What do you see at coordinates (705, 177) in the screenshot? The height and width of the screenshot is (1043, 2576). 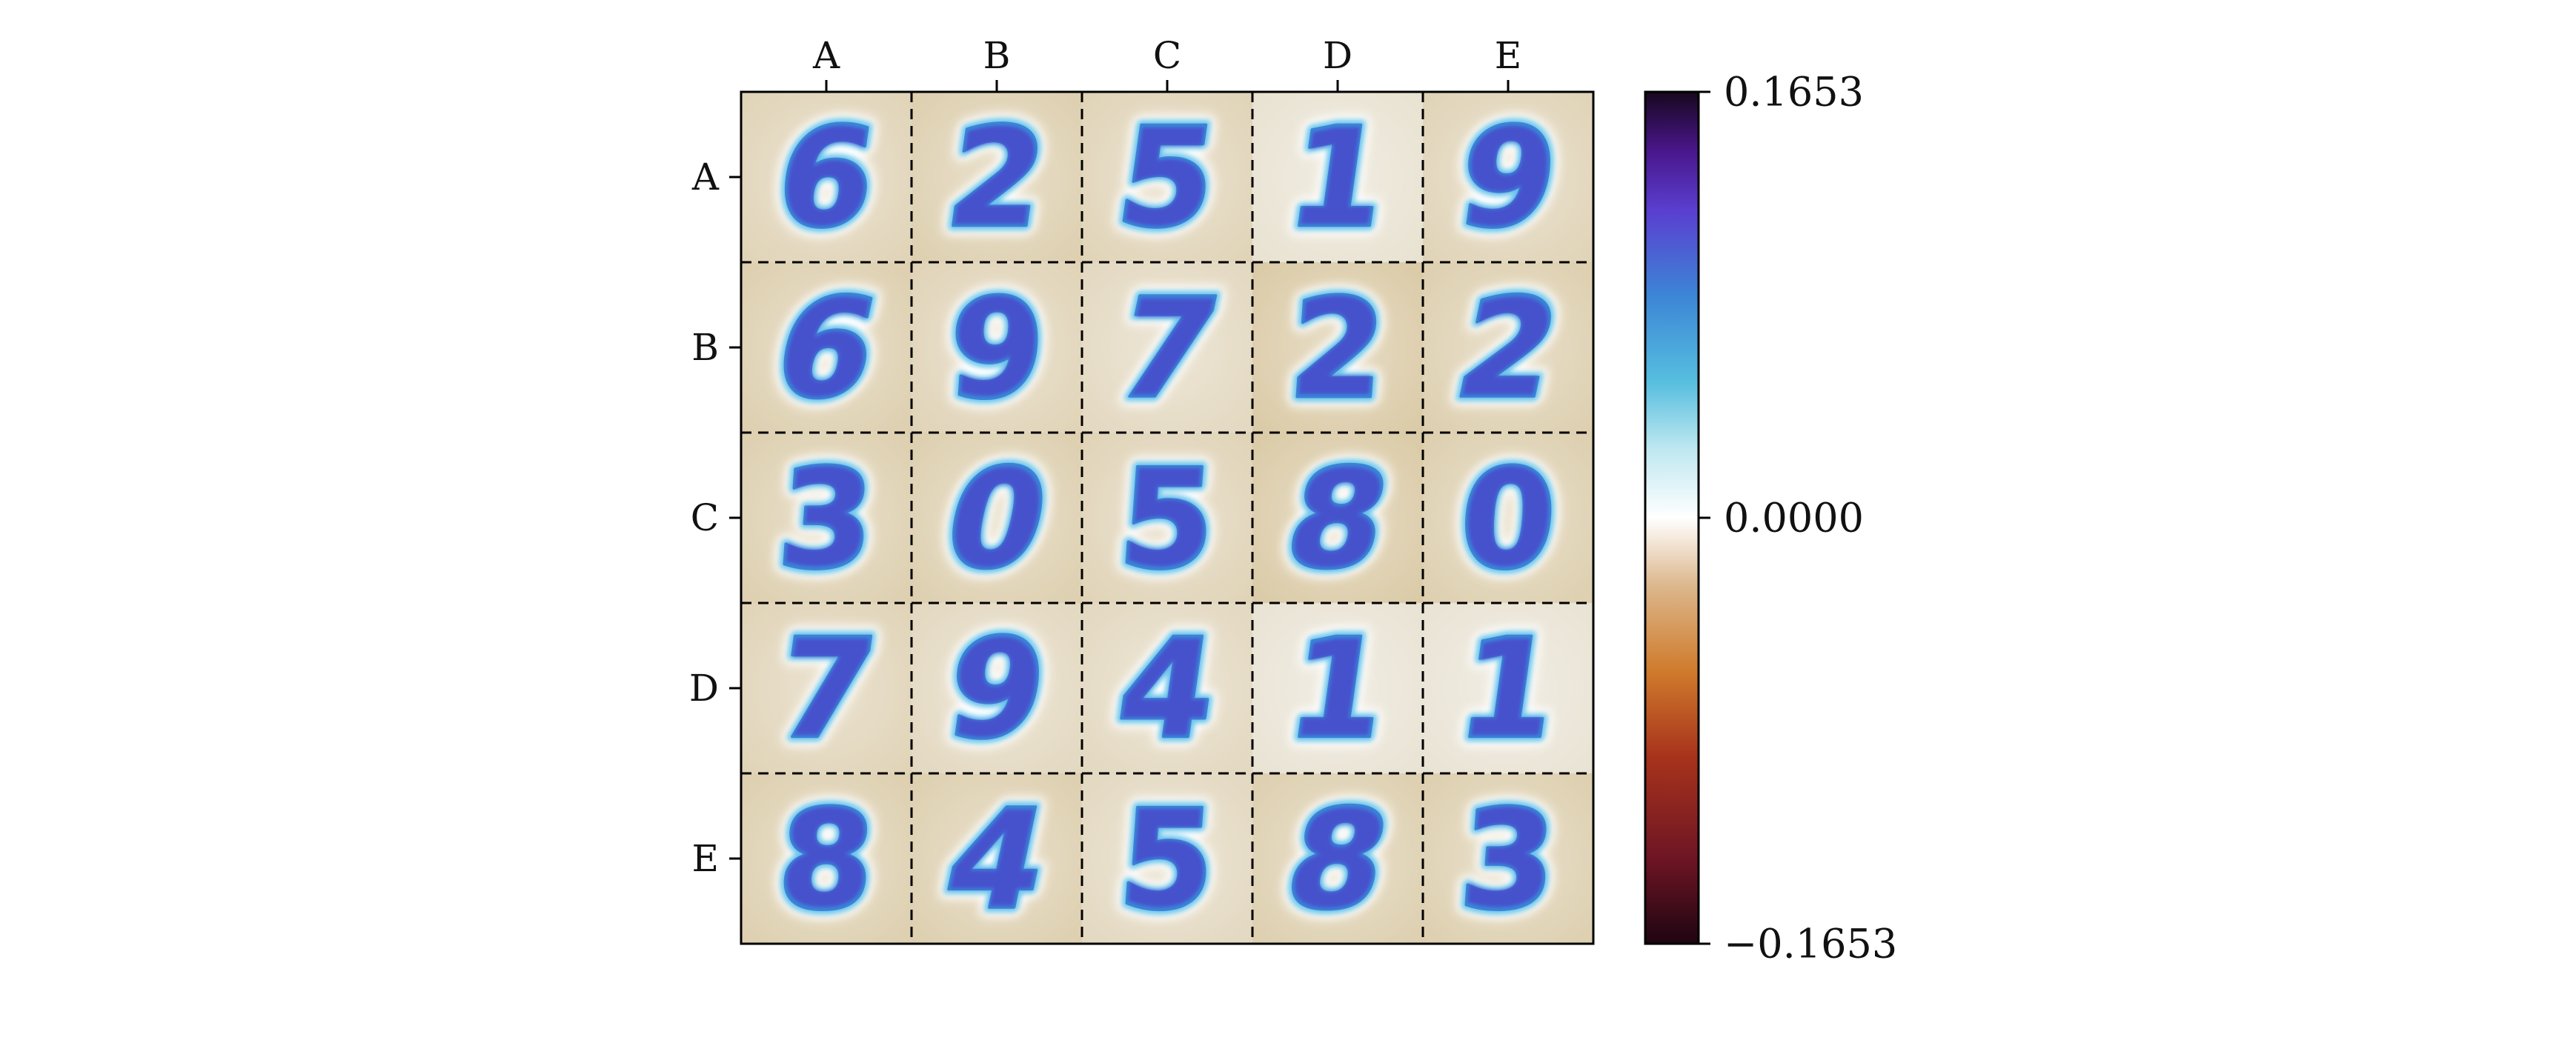 I see `y-tick-label: A` at bounding box center [705, 177].